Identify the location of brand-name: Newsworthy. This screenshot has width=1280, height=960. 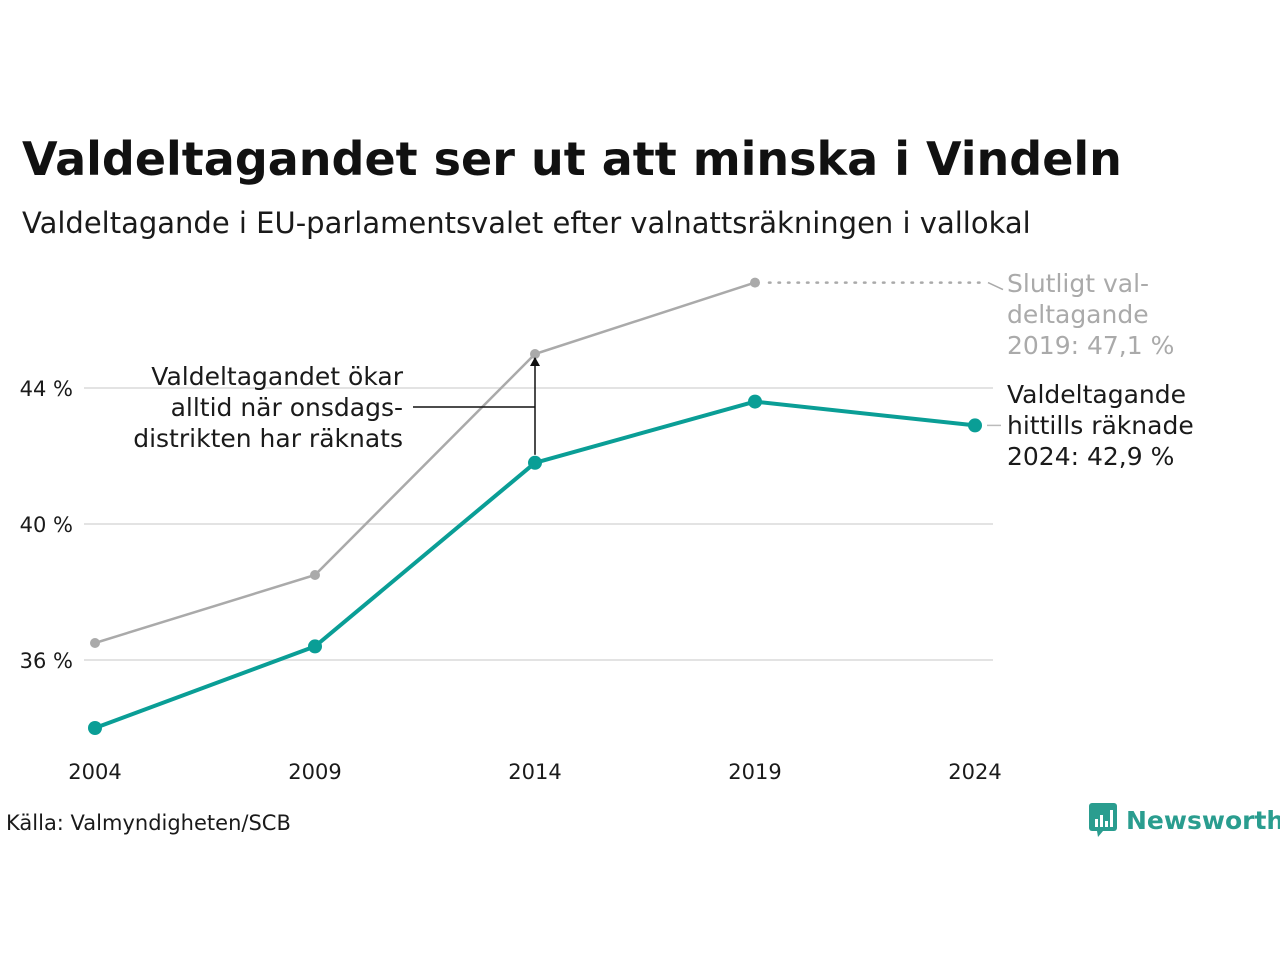
(1203, 820).